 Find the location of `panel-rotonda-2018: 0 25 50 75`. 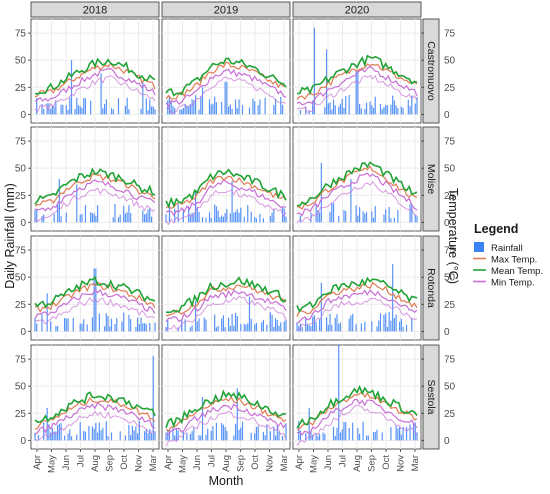

panel-rotonda-2018: 0 25 50 75 is located at coordinates (87, 288).